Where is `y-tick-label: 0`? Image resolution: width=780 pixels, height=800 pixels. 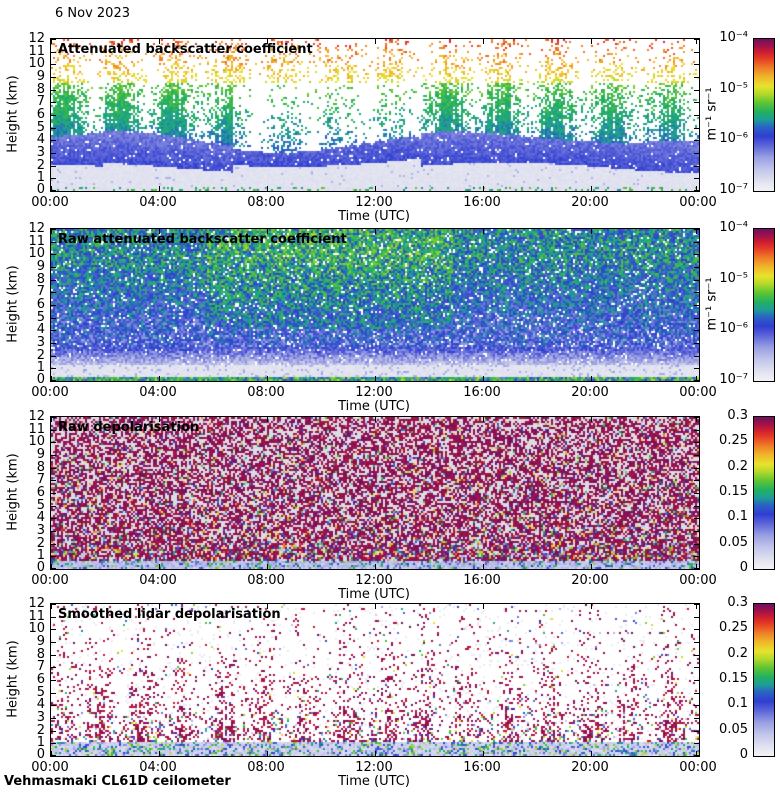
y-tick-label: 0 is located at coordinates (40, 567).